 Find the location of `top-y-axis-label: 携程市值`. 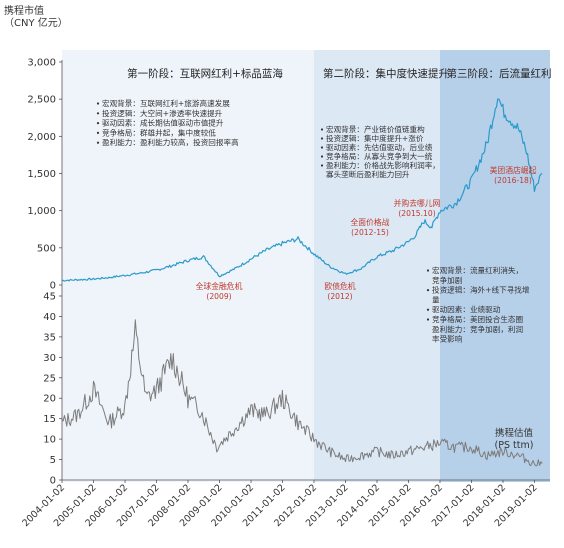

top-y-axis-label: 携程市值 is located at coordinates (24, 11).